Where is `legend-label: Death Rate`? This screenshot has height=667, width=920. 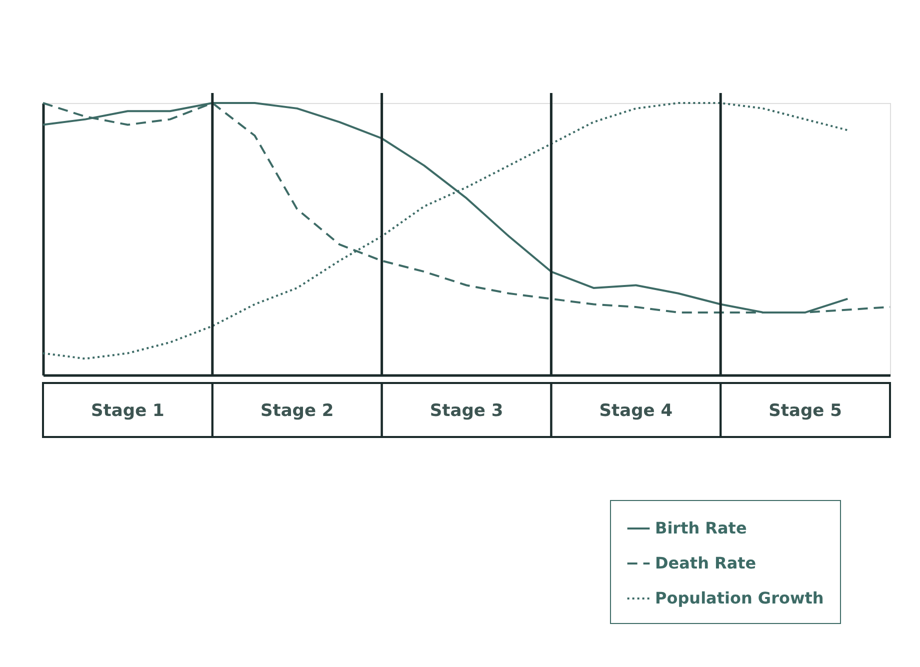 legend-label: Death Rate is located at coordinates (705, 563).